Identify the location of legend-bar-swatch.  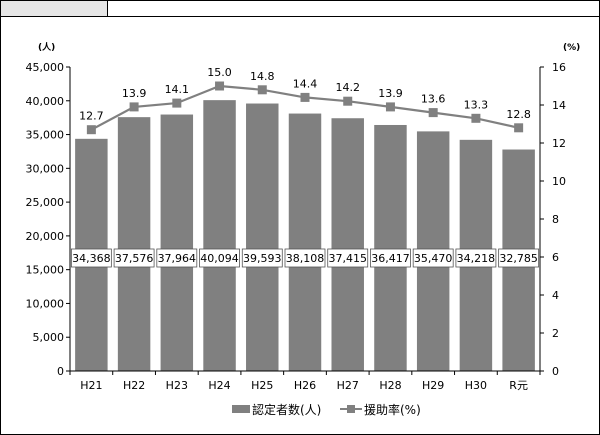
(241, 409).